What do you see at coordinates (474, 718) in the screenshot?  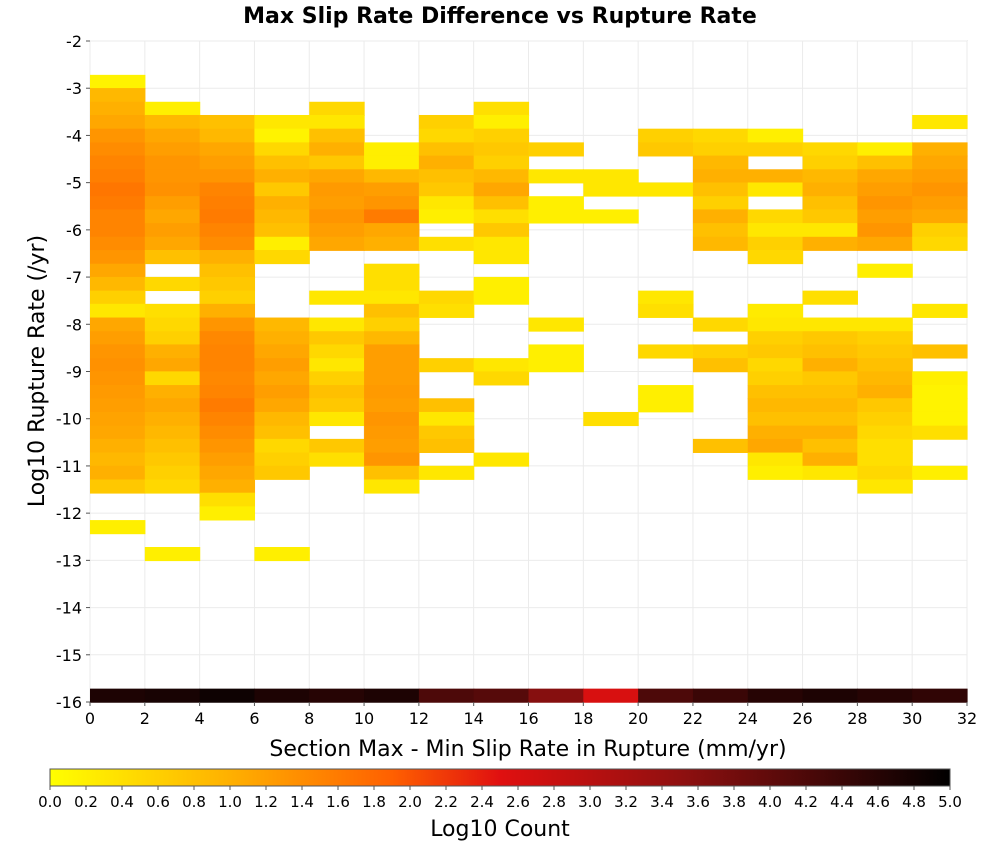 I see `x-tick-label: 14` at bounding box center [474, 718].